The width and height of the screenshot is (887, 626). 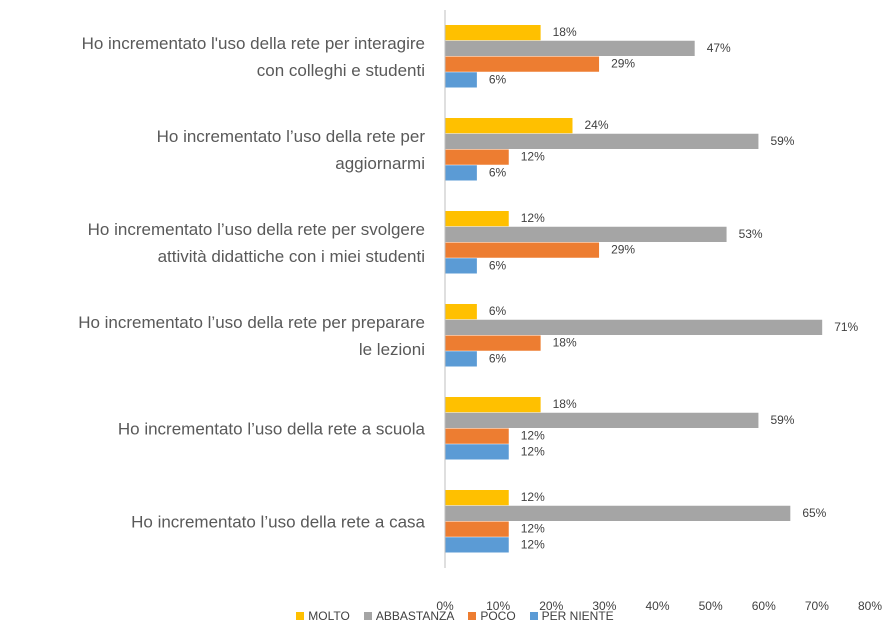 I want to click on legend-item: PER NIENTE, so click(x=571, y=616).